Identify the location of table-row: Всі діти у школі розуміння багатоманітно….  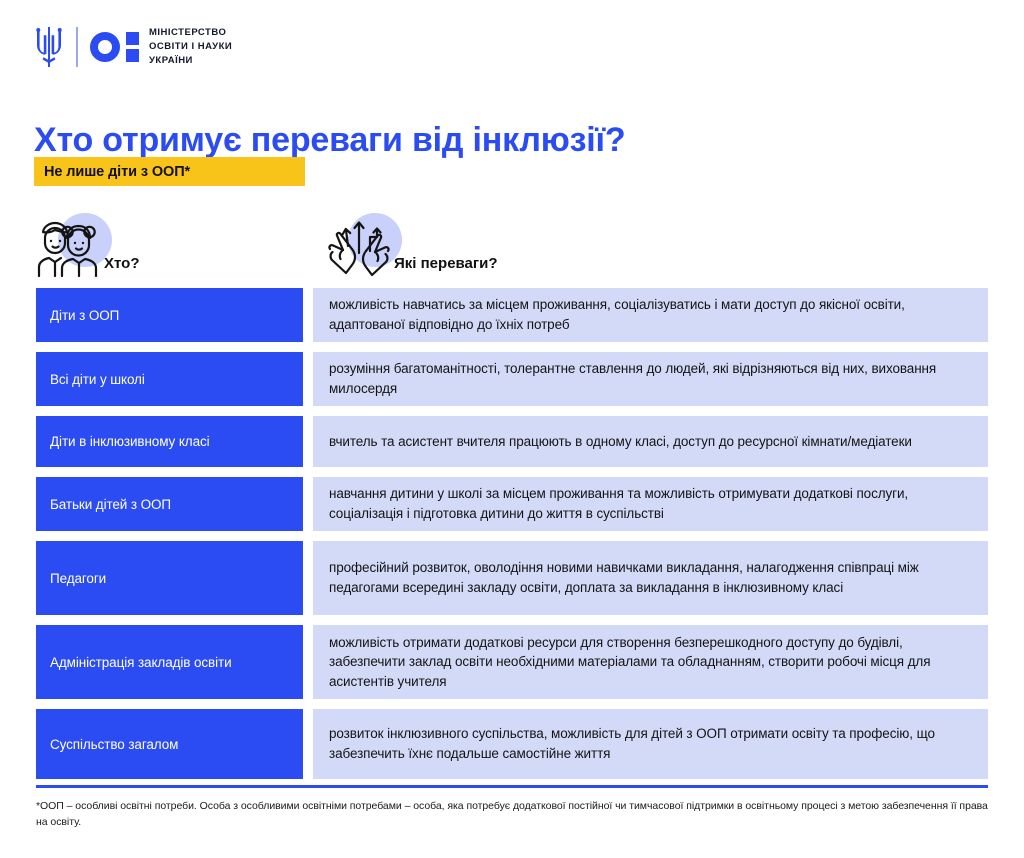
(512, 379).